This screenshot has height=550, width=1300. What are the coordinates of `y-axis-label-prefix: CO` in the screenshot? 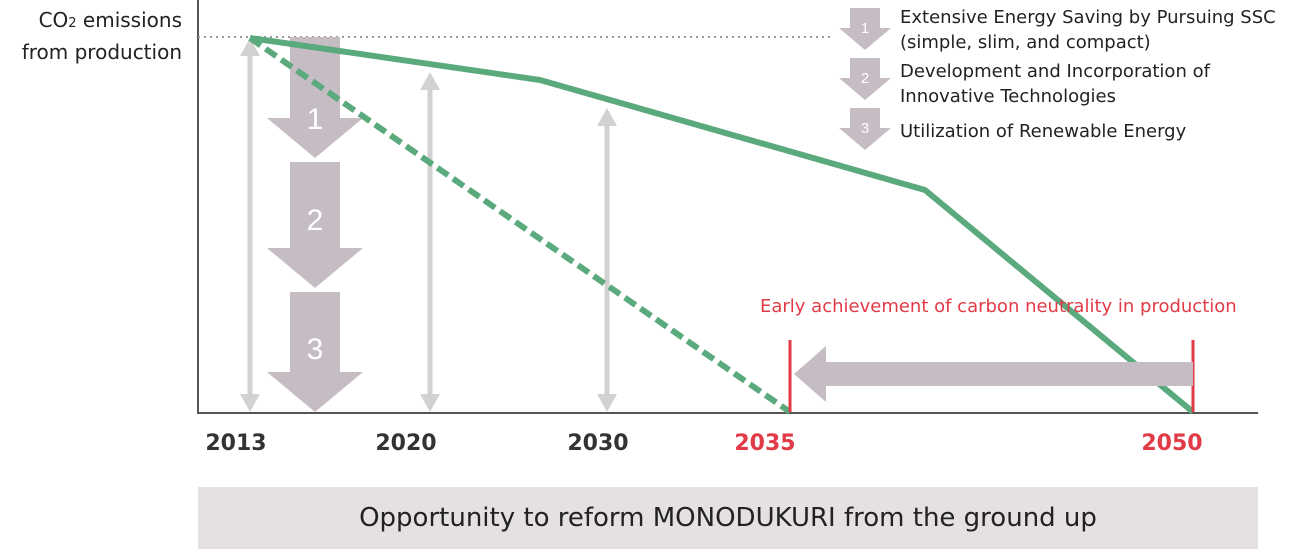 It's located at (53, 20).